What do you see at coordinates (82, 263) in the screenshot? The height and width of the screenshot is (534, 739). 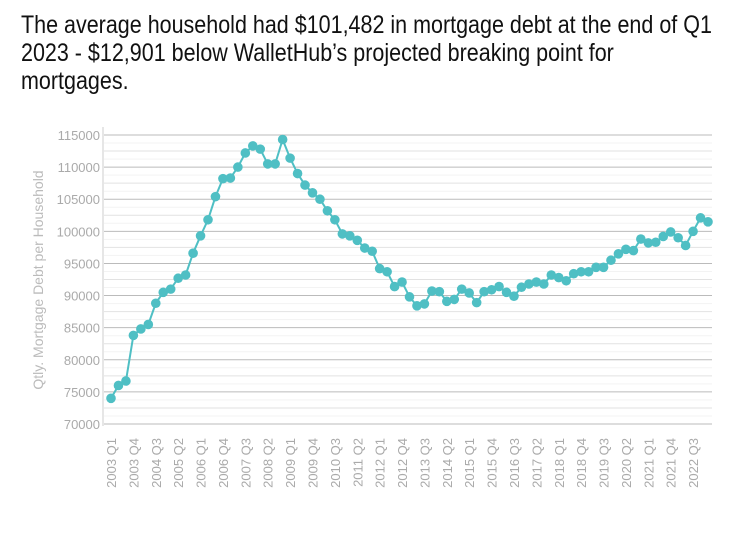 I see `y-tick-label: 95000` at bounding box center [82, 263].